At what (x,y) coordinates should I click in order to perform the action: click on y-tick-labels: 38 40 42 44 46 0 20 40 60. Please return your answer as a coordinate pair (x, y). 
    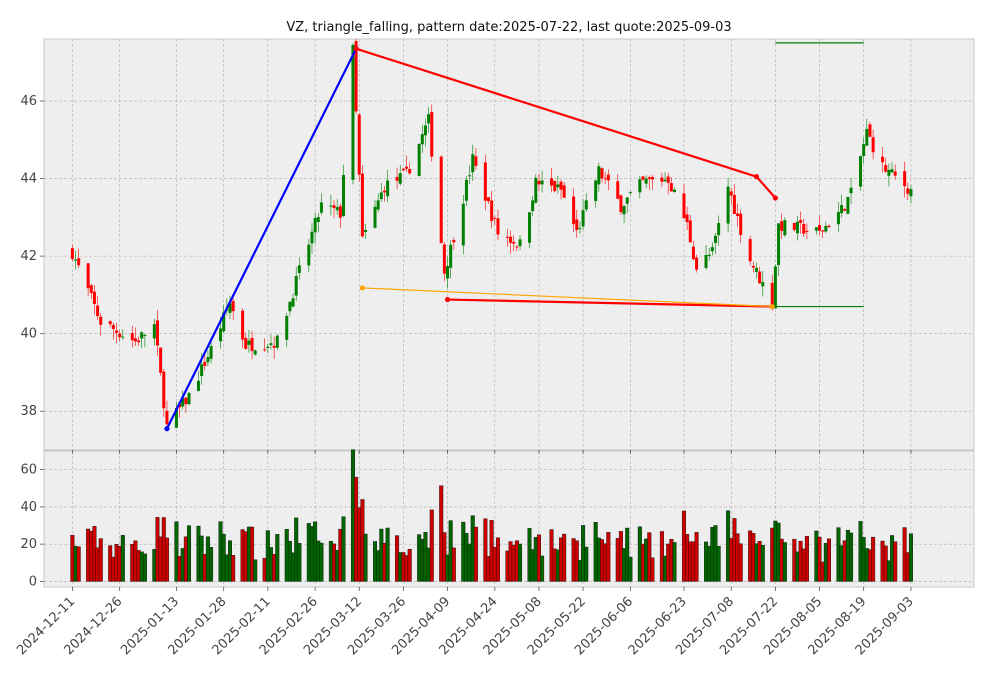
    Looking at the image, I should click on (32, 341).